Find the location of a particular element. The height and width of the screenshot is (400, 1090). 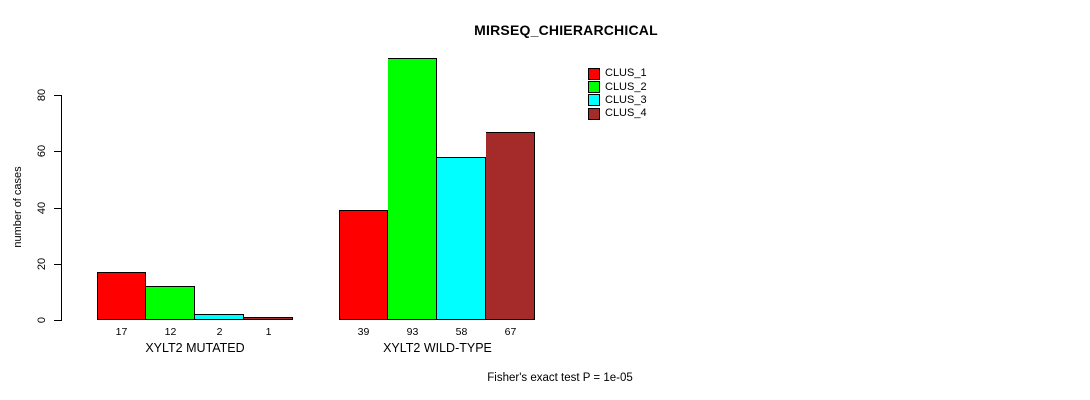

legend: CLUS_1 CLUS_2 CLUS_3 CLUS_4 is located at coordinates (617, 94).